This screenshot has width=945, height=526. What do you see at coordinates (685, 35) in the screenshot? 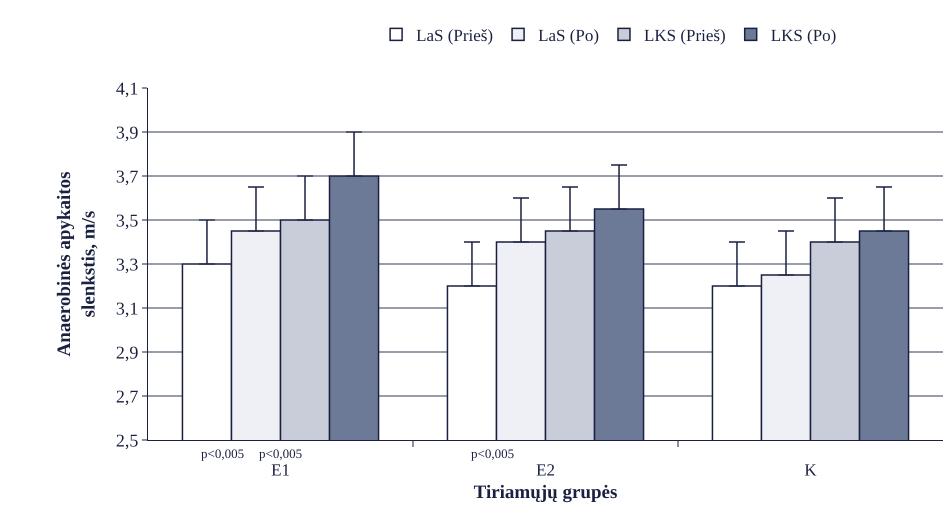
I see `legend-label: LKS (Prieš)` at bounding box center [685, 35].